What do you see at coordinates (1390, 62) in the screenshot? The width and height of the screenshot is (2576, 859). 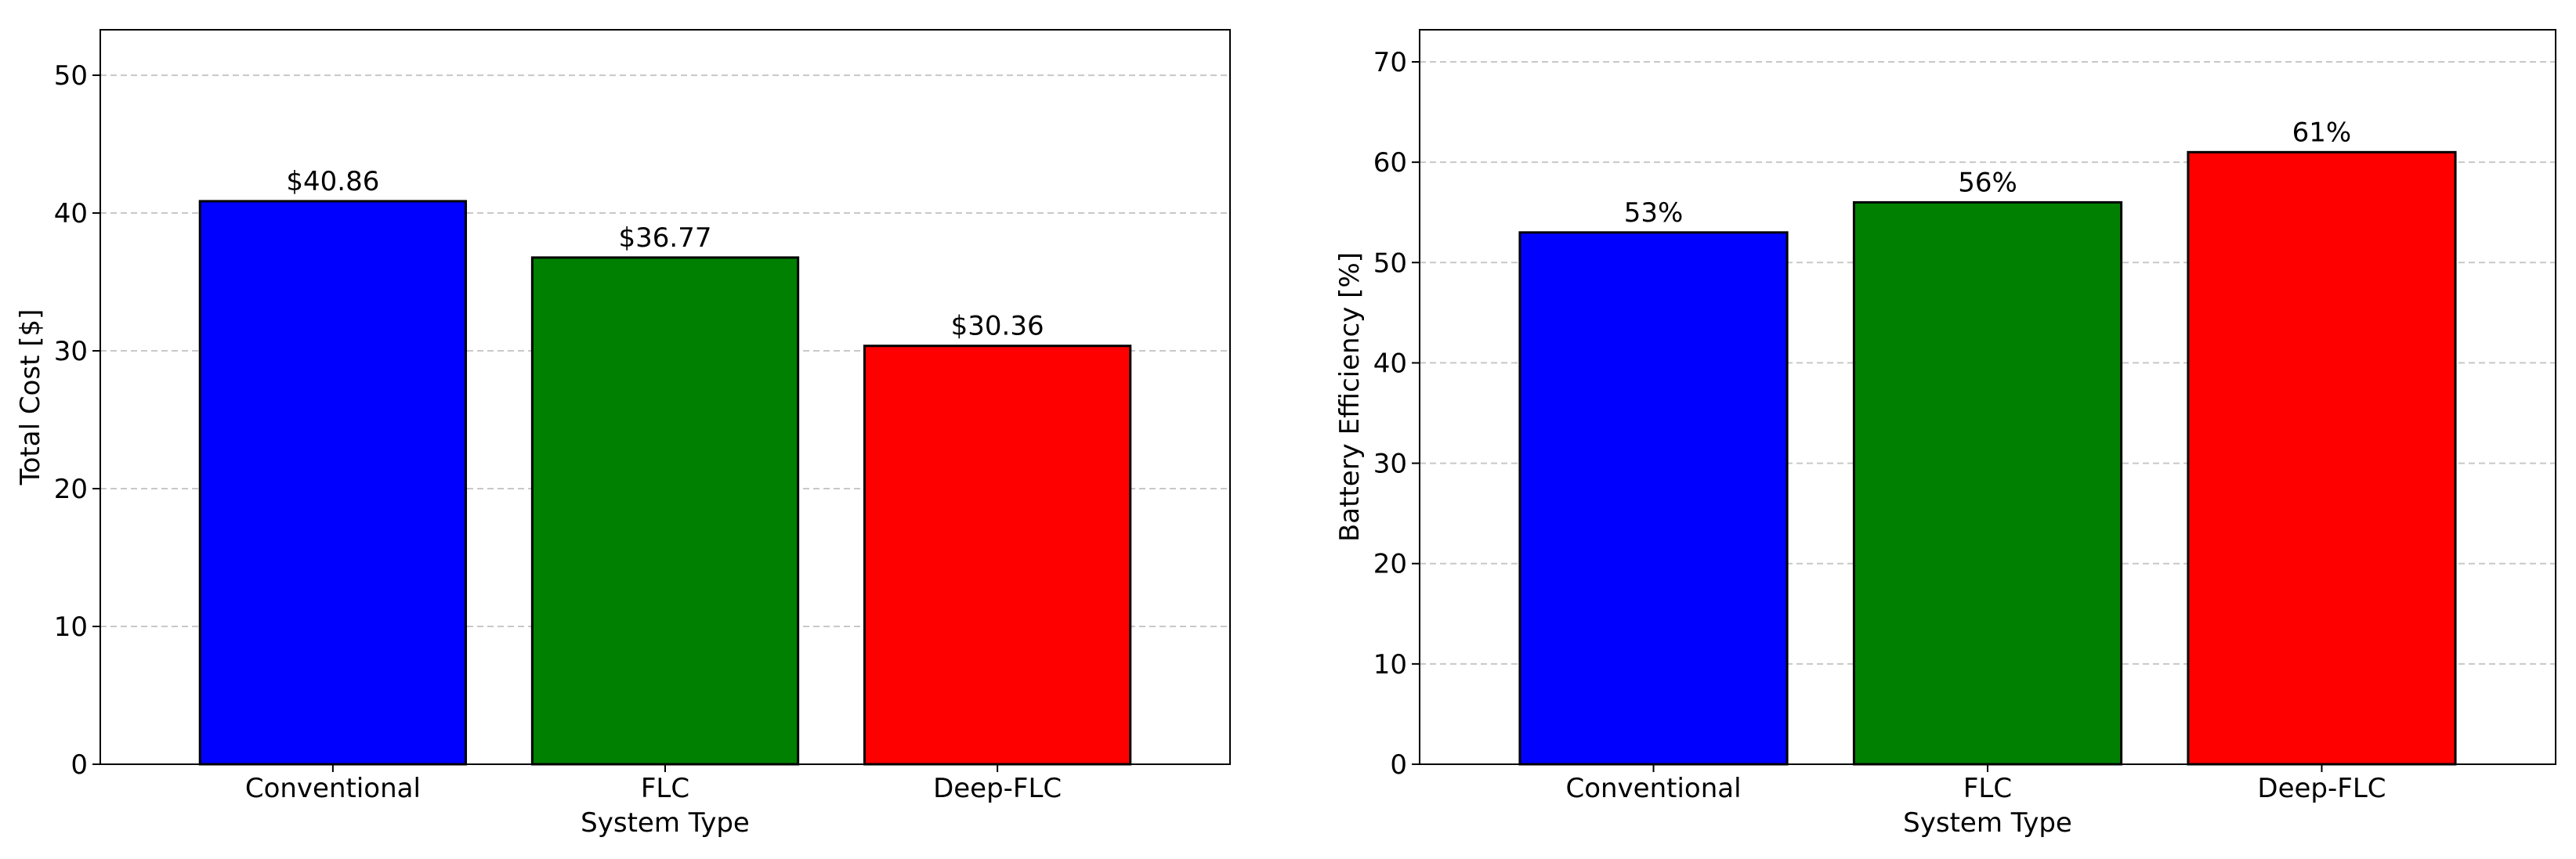 I see `y-tick-label: 70` at bounding box center [1390, 62].